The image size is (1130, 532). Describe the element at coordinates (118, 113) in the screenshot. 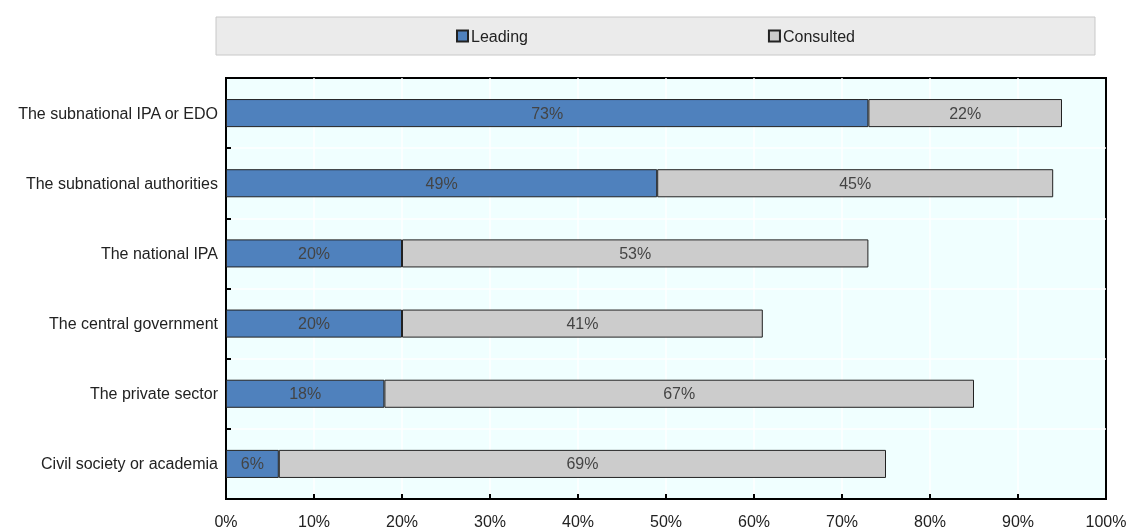

I see `y-tick-label: The subnational IPA or EDO` at that location.